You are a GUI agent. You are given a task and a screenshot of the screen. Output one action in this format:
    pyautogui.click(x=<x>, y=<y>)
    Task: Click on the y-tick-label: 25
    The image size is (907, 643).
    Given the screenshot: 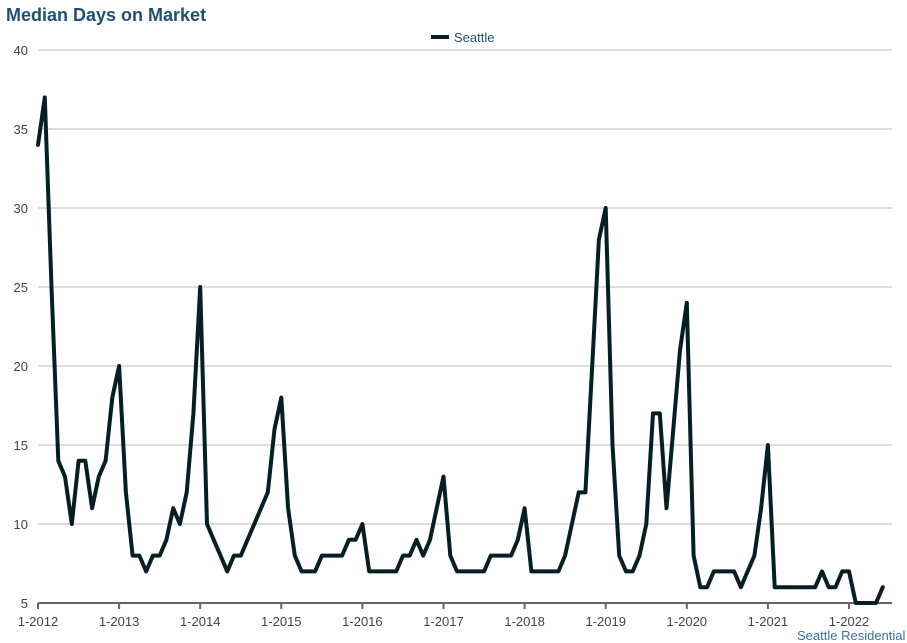 What is the action you would take?
    pyautogui.click(x=21, y=287)
    